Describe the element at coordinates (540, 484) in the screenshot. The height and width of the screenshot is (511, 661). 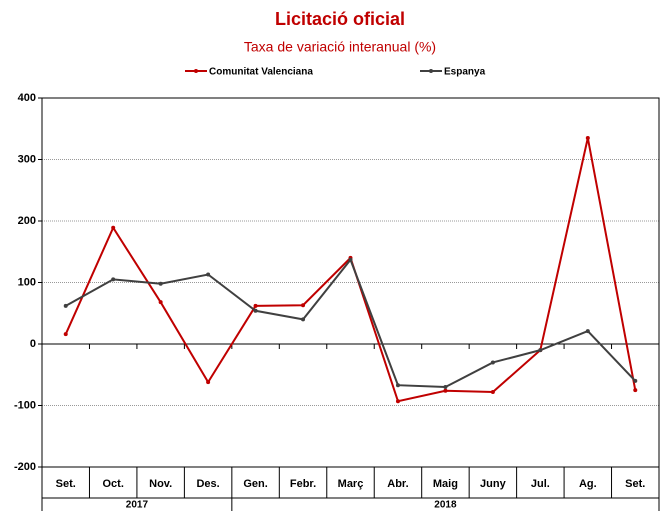
I see `x-tick-label: Jul.` at that location.